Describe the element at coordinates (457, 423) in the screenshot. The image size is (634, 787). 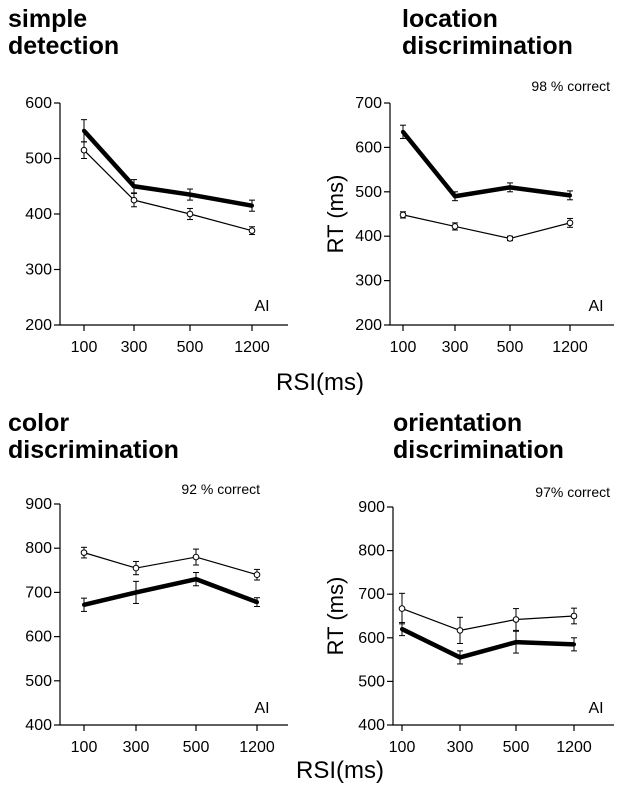
I see `chart-title-line: orientation` at that location.